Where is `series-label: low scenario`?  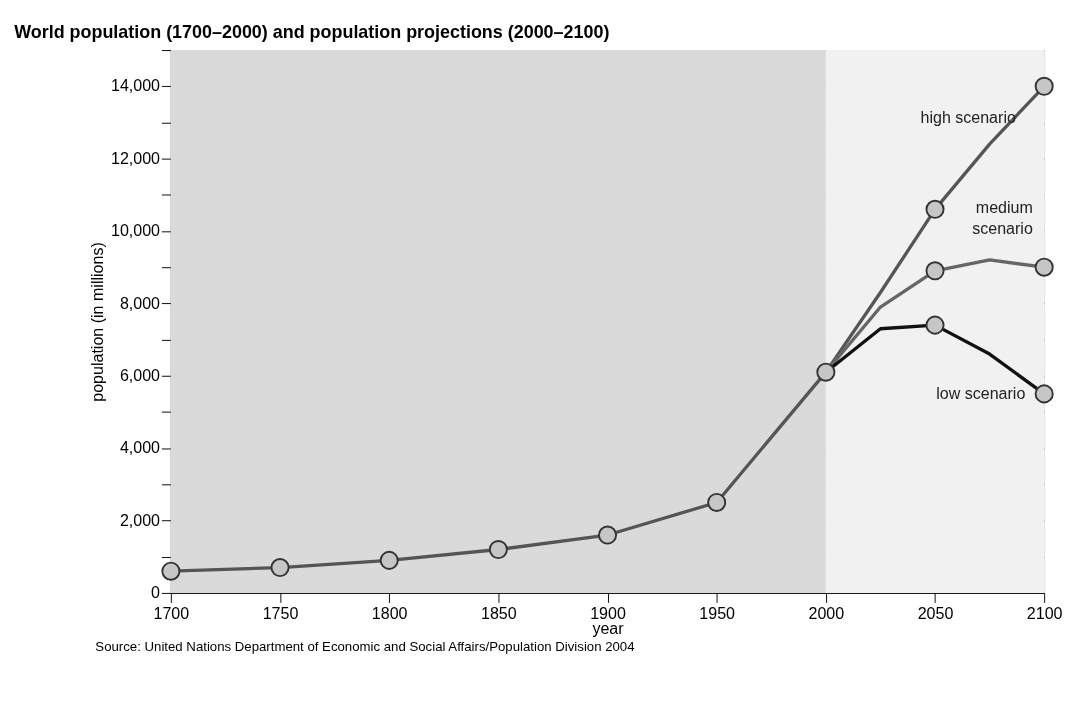
series-label: low scenario is located at coordinates (981, 392).